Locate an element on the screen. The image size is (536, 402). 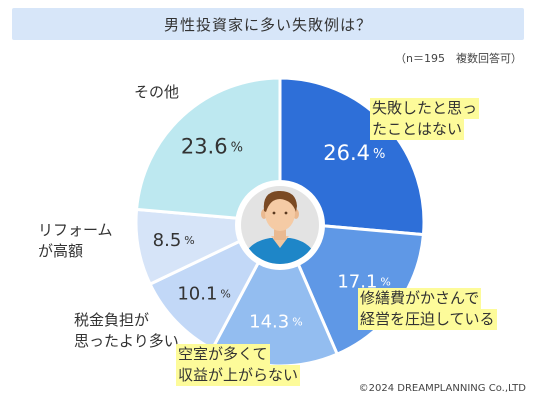
category-label: 税金負担が 思ったより多い is located at coordinates (126, 330).